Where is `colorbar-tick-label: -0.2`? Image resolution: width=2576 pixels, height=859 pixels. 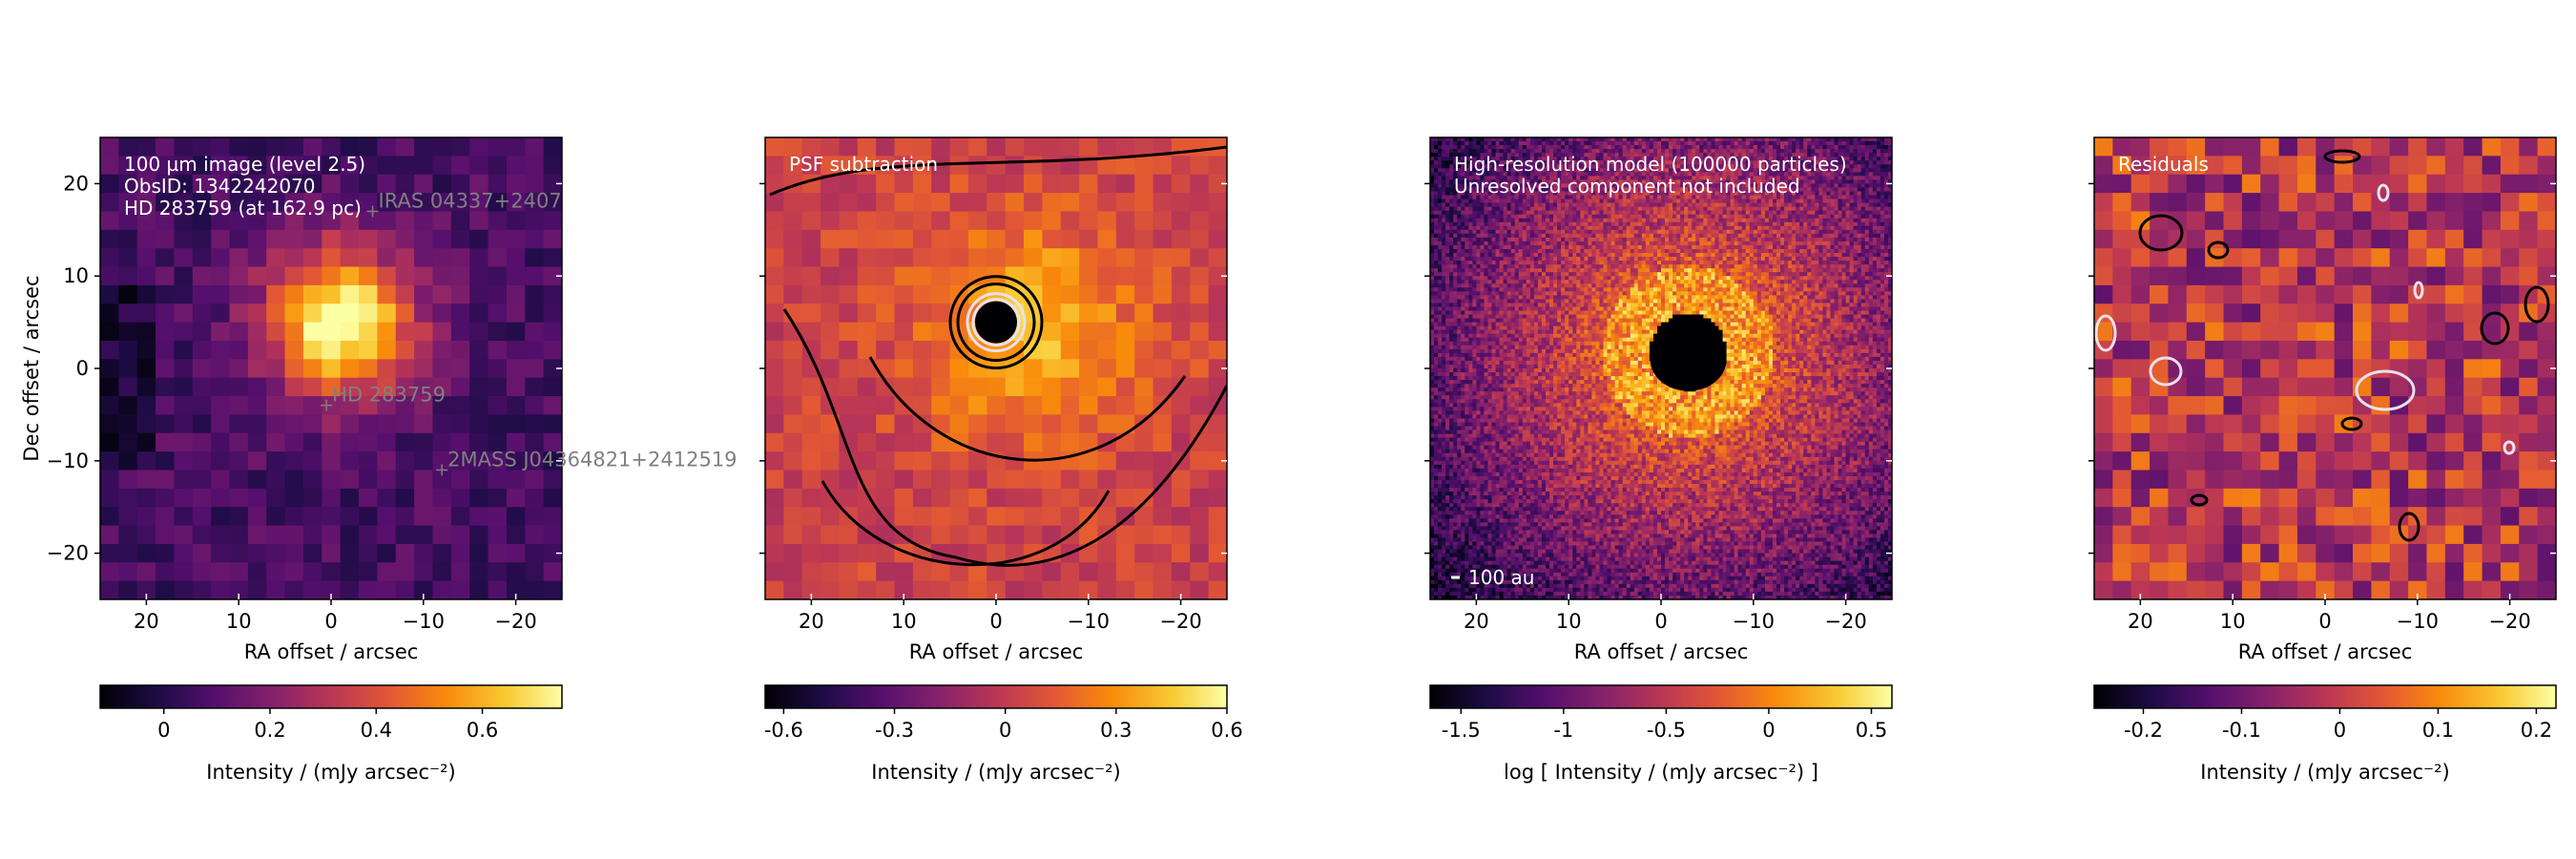 colorbar-tick-label: -0.2 is located at coordinates (2143, 730).